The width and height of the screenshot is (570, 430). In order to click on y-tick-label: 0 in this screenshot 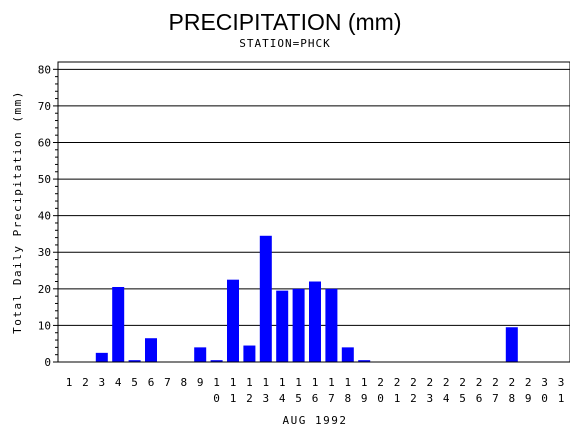, I will do `click(47, 362)`.